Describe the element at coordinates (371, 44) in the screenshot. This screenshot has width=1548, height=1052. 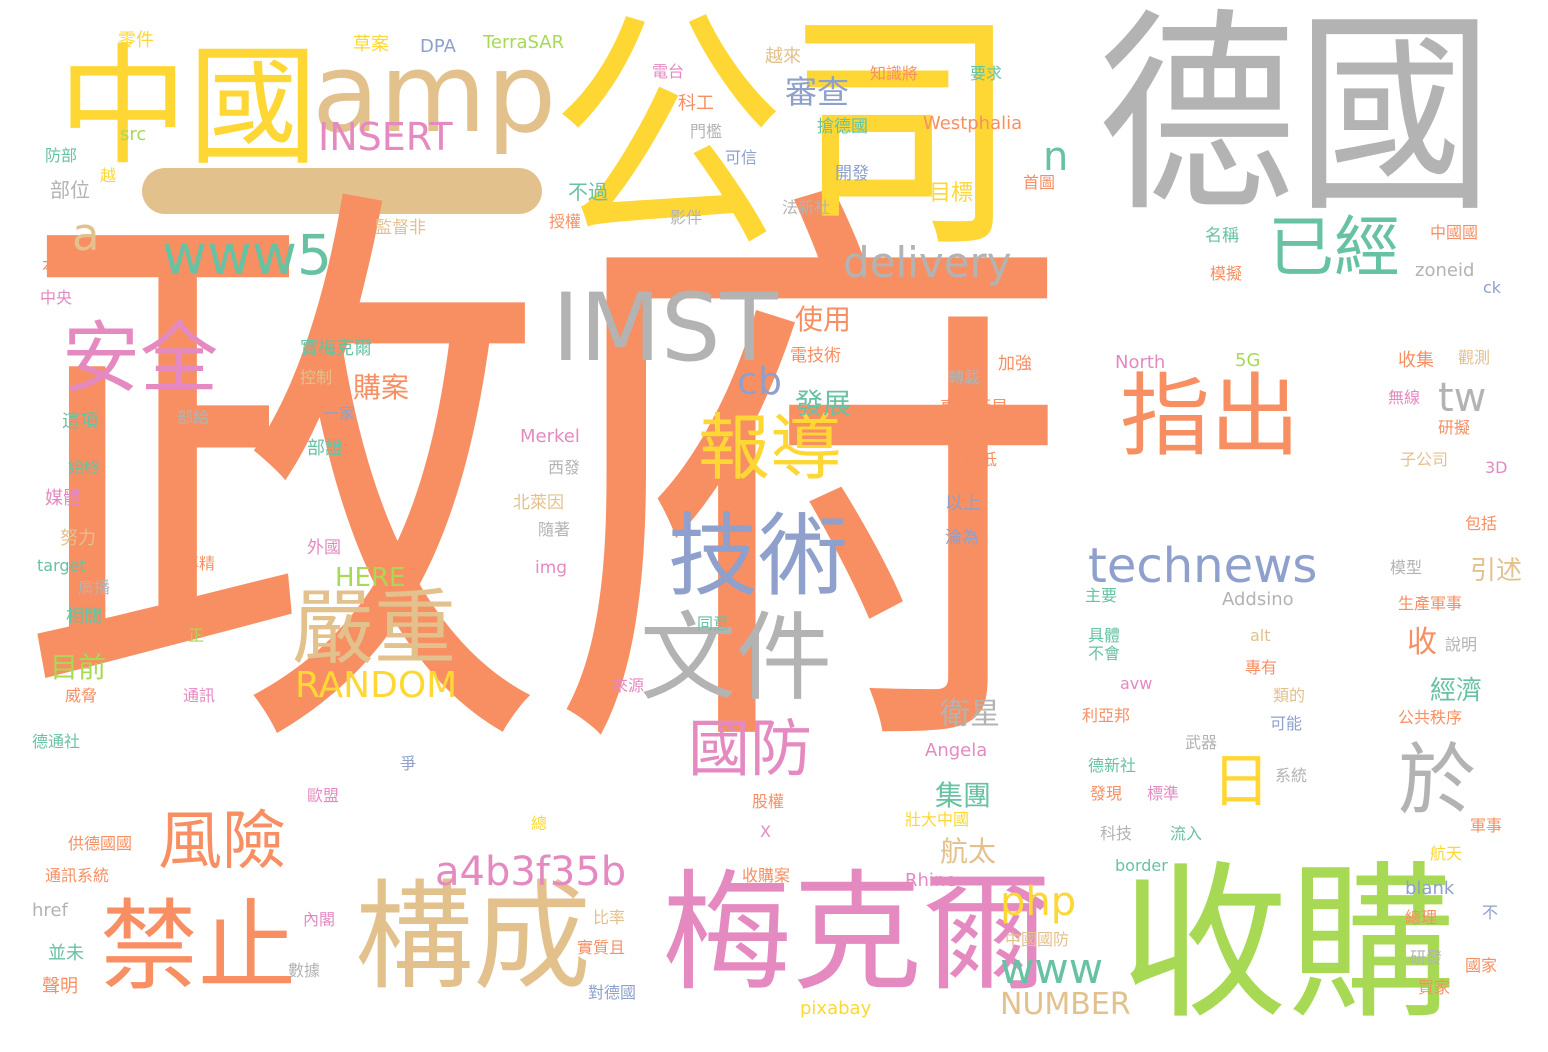
I see `word-caoan: 草案` at that location.